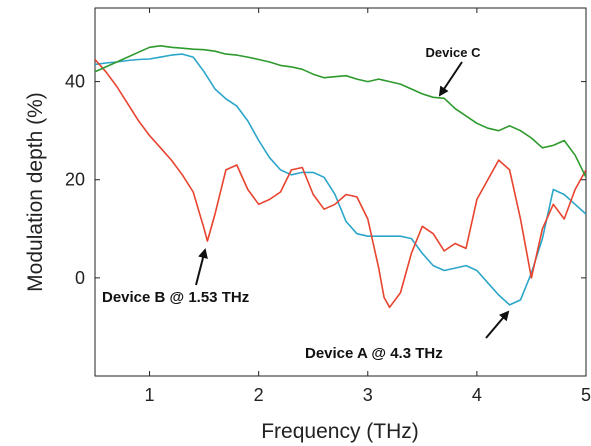  What do you see at coordinates (80, 278) in the screenshot?
I see `y-tick-label: 0` at bounding box center [80, 278].